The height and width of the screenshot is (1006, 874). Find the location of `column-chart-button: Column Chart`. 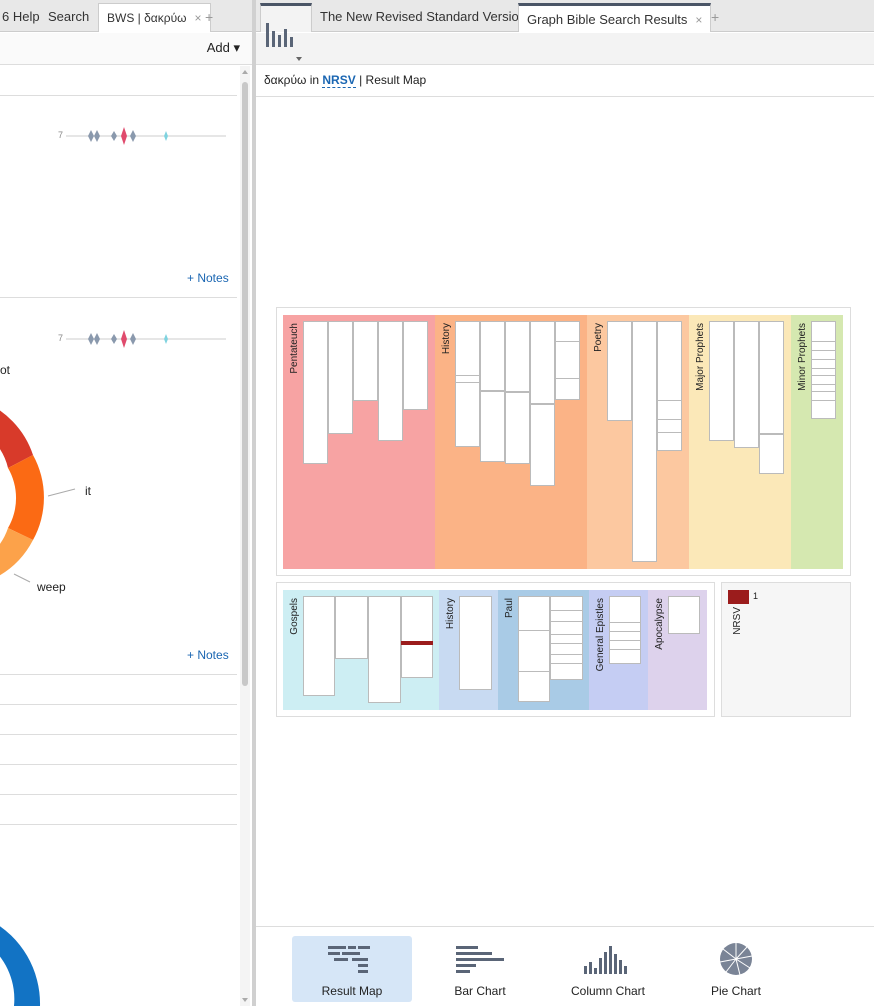

column-chart-button: Column Chart is located at coordinates (608, 969).